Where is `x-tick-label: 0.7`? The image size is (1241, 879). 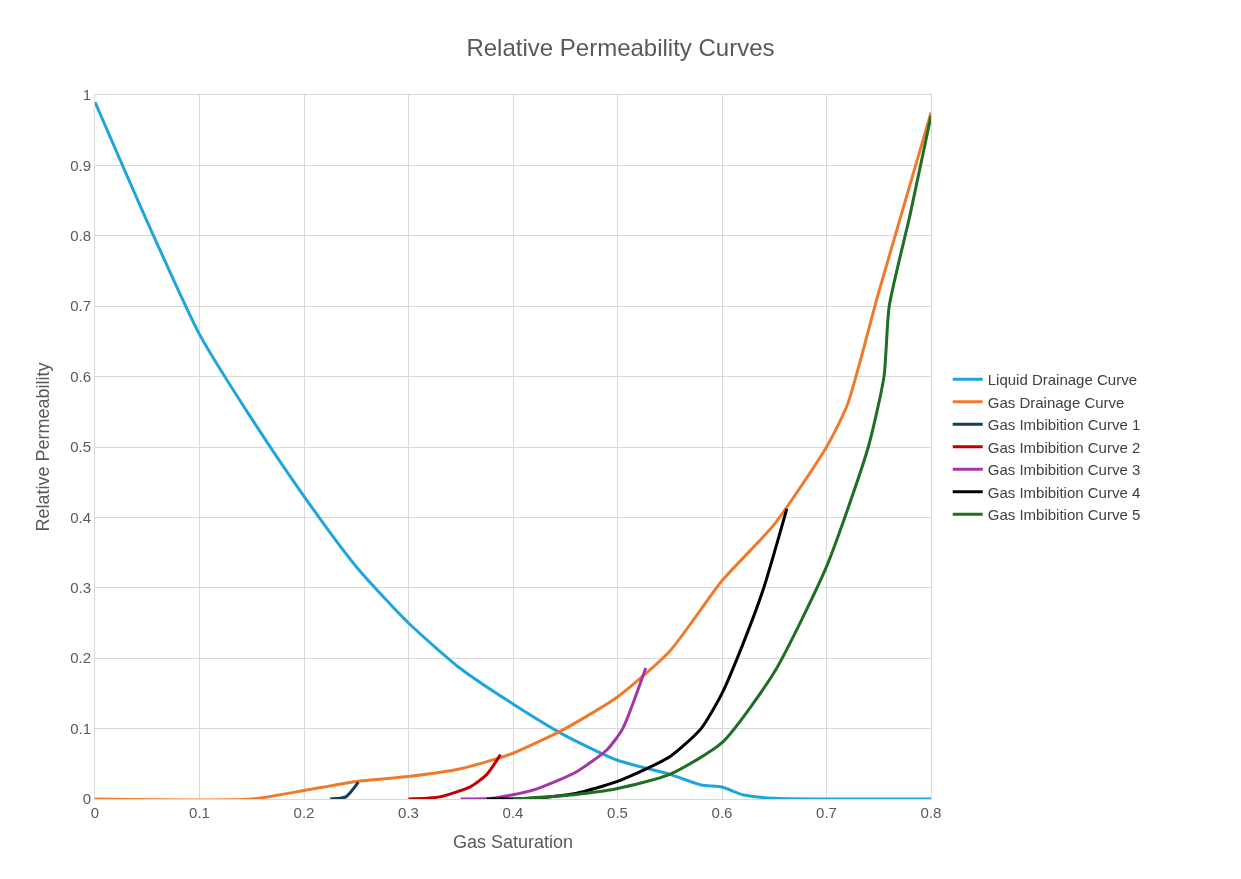
x-tick-label: 0.7 is located at coordinates (826, 812).